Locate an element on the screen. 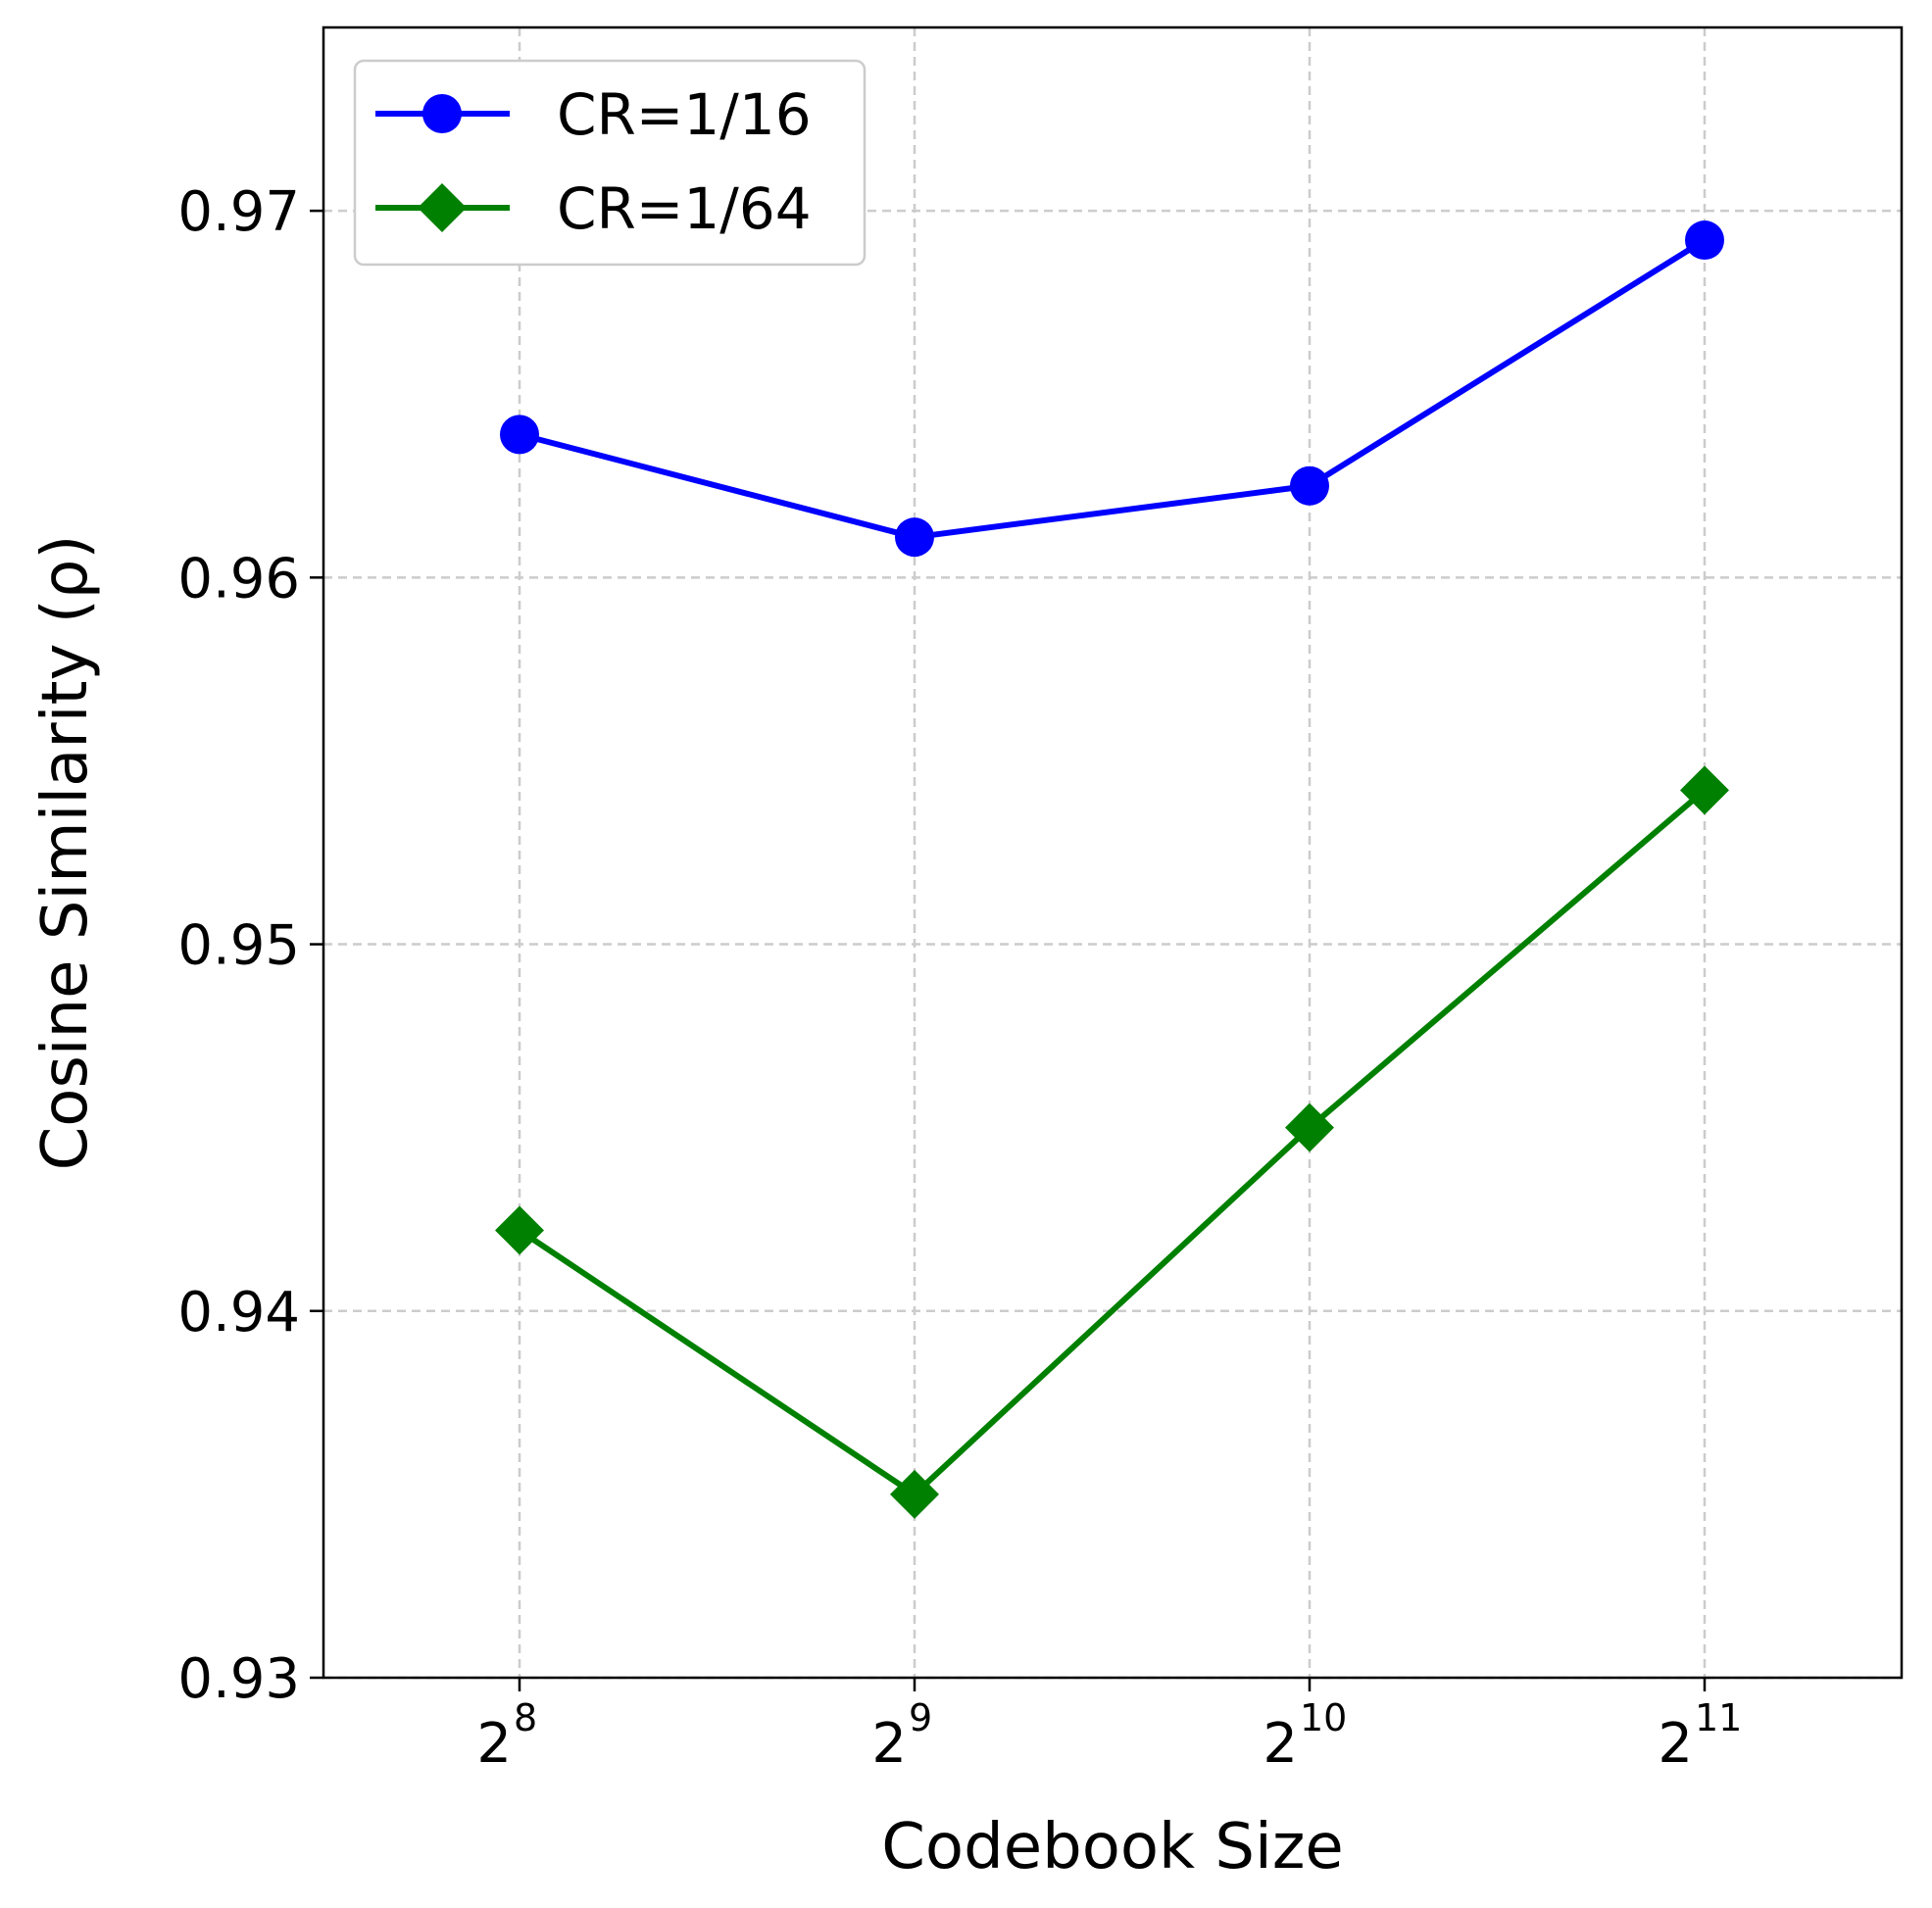 This screenshot has width=1932, height=1908. y-tick-label: 0.96 is located at coordinates (238, 579).